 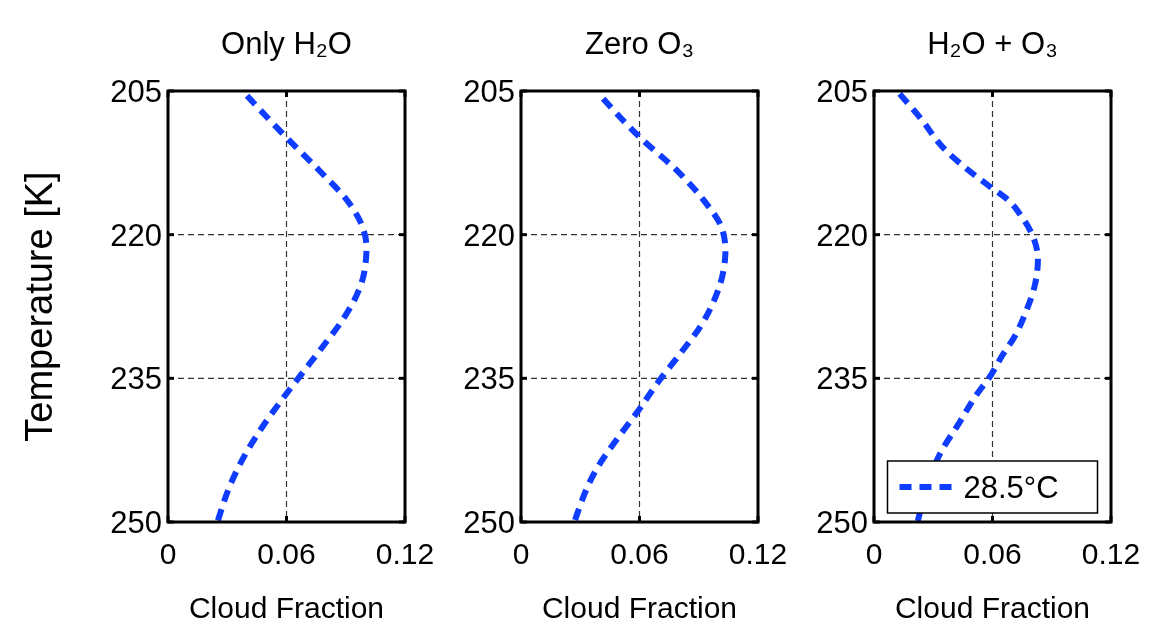 I want to click on chart-title: Only H₂O, so click(x=286, y=43).